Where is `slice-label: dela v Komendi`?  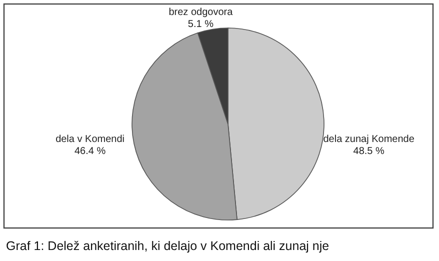
slice-label: dela v Komendi is located at coordinates (90, 139).